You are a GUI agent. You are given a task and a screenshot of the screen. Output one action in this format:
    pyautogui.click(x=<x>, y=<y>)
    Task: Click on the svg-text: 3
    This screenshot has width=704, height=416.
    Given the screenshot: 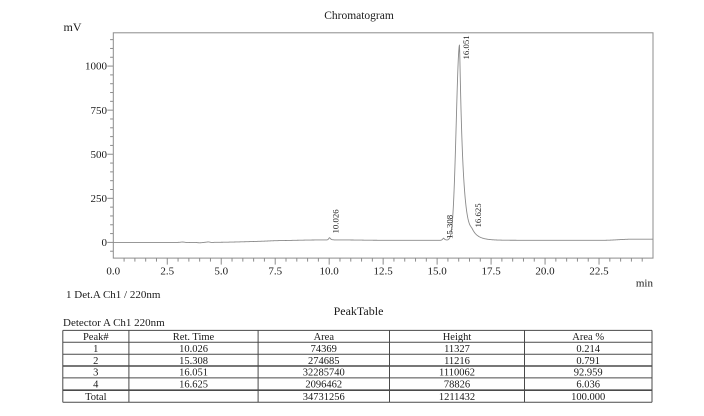 What is the action you would take?
    pyautogui.click(x=95, y=373)
    